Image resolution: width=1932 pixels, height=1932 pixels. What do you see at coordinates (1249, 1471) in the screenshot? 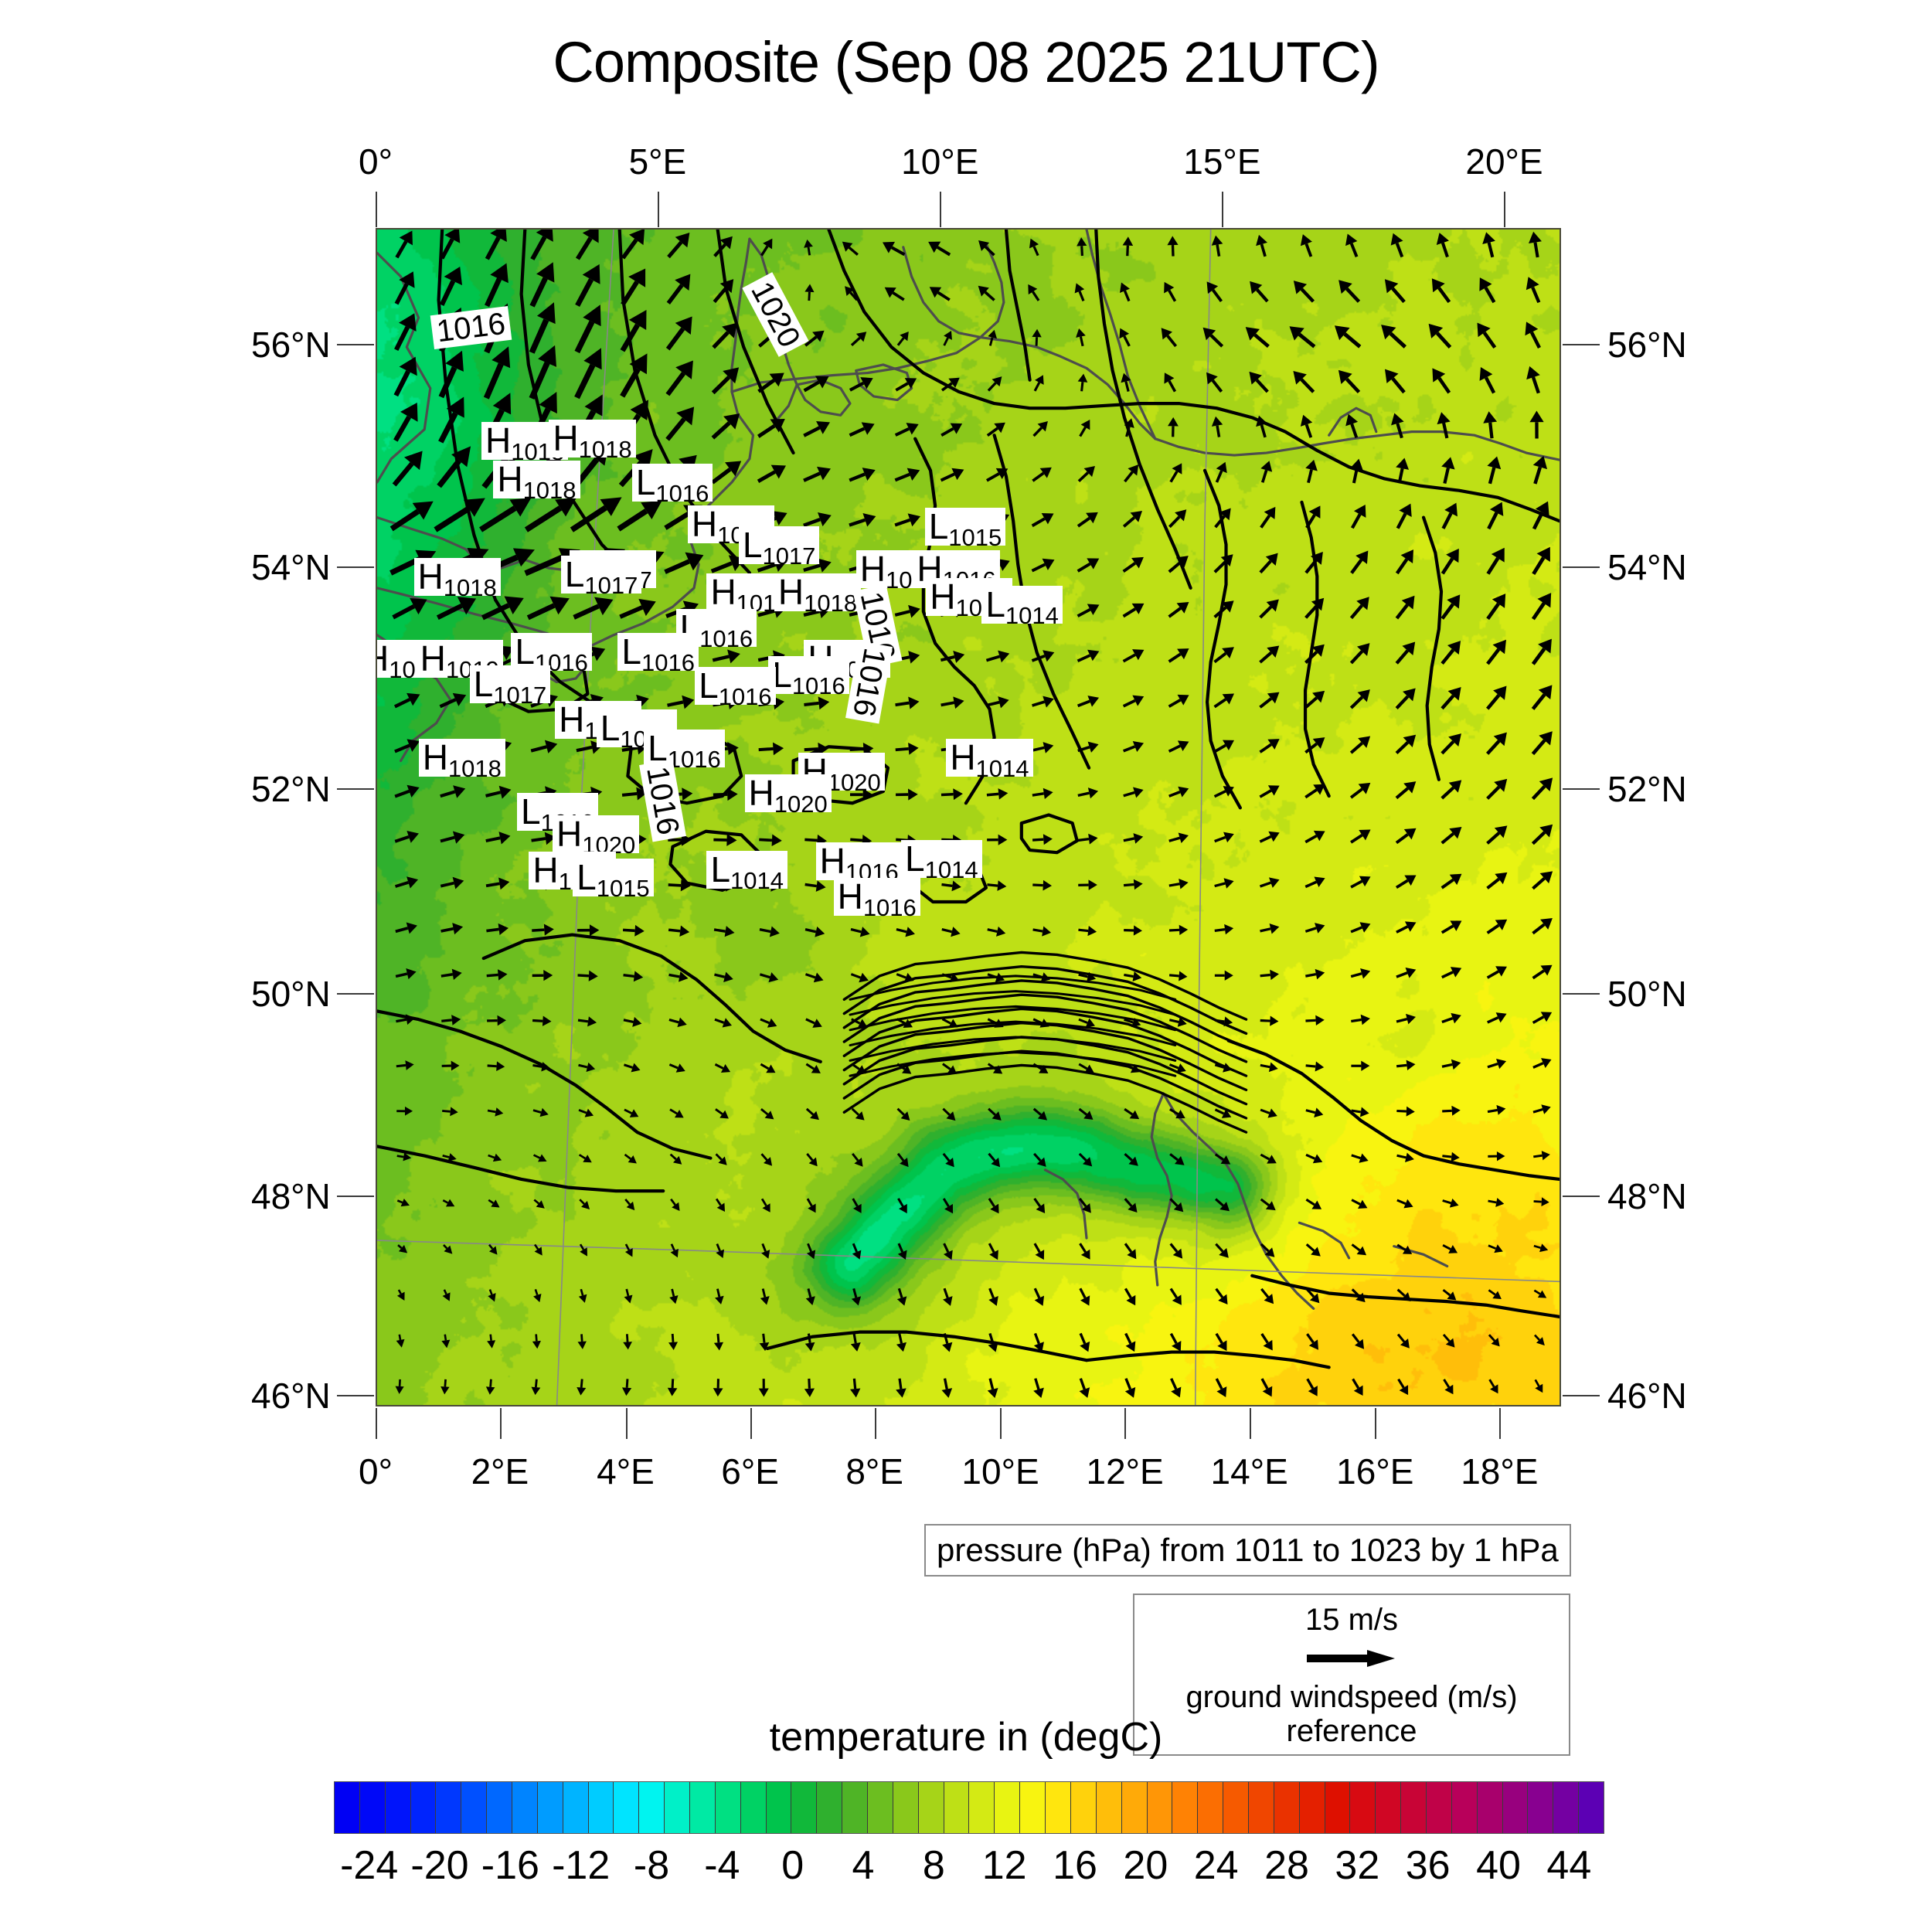
I see `axis-label-bottom-7: 14°E` at bounding box center [1249, 1471].